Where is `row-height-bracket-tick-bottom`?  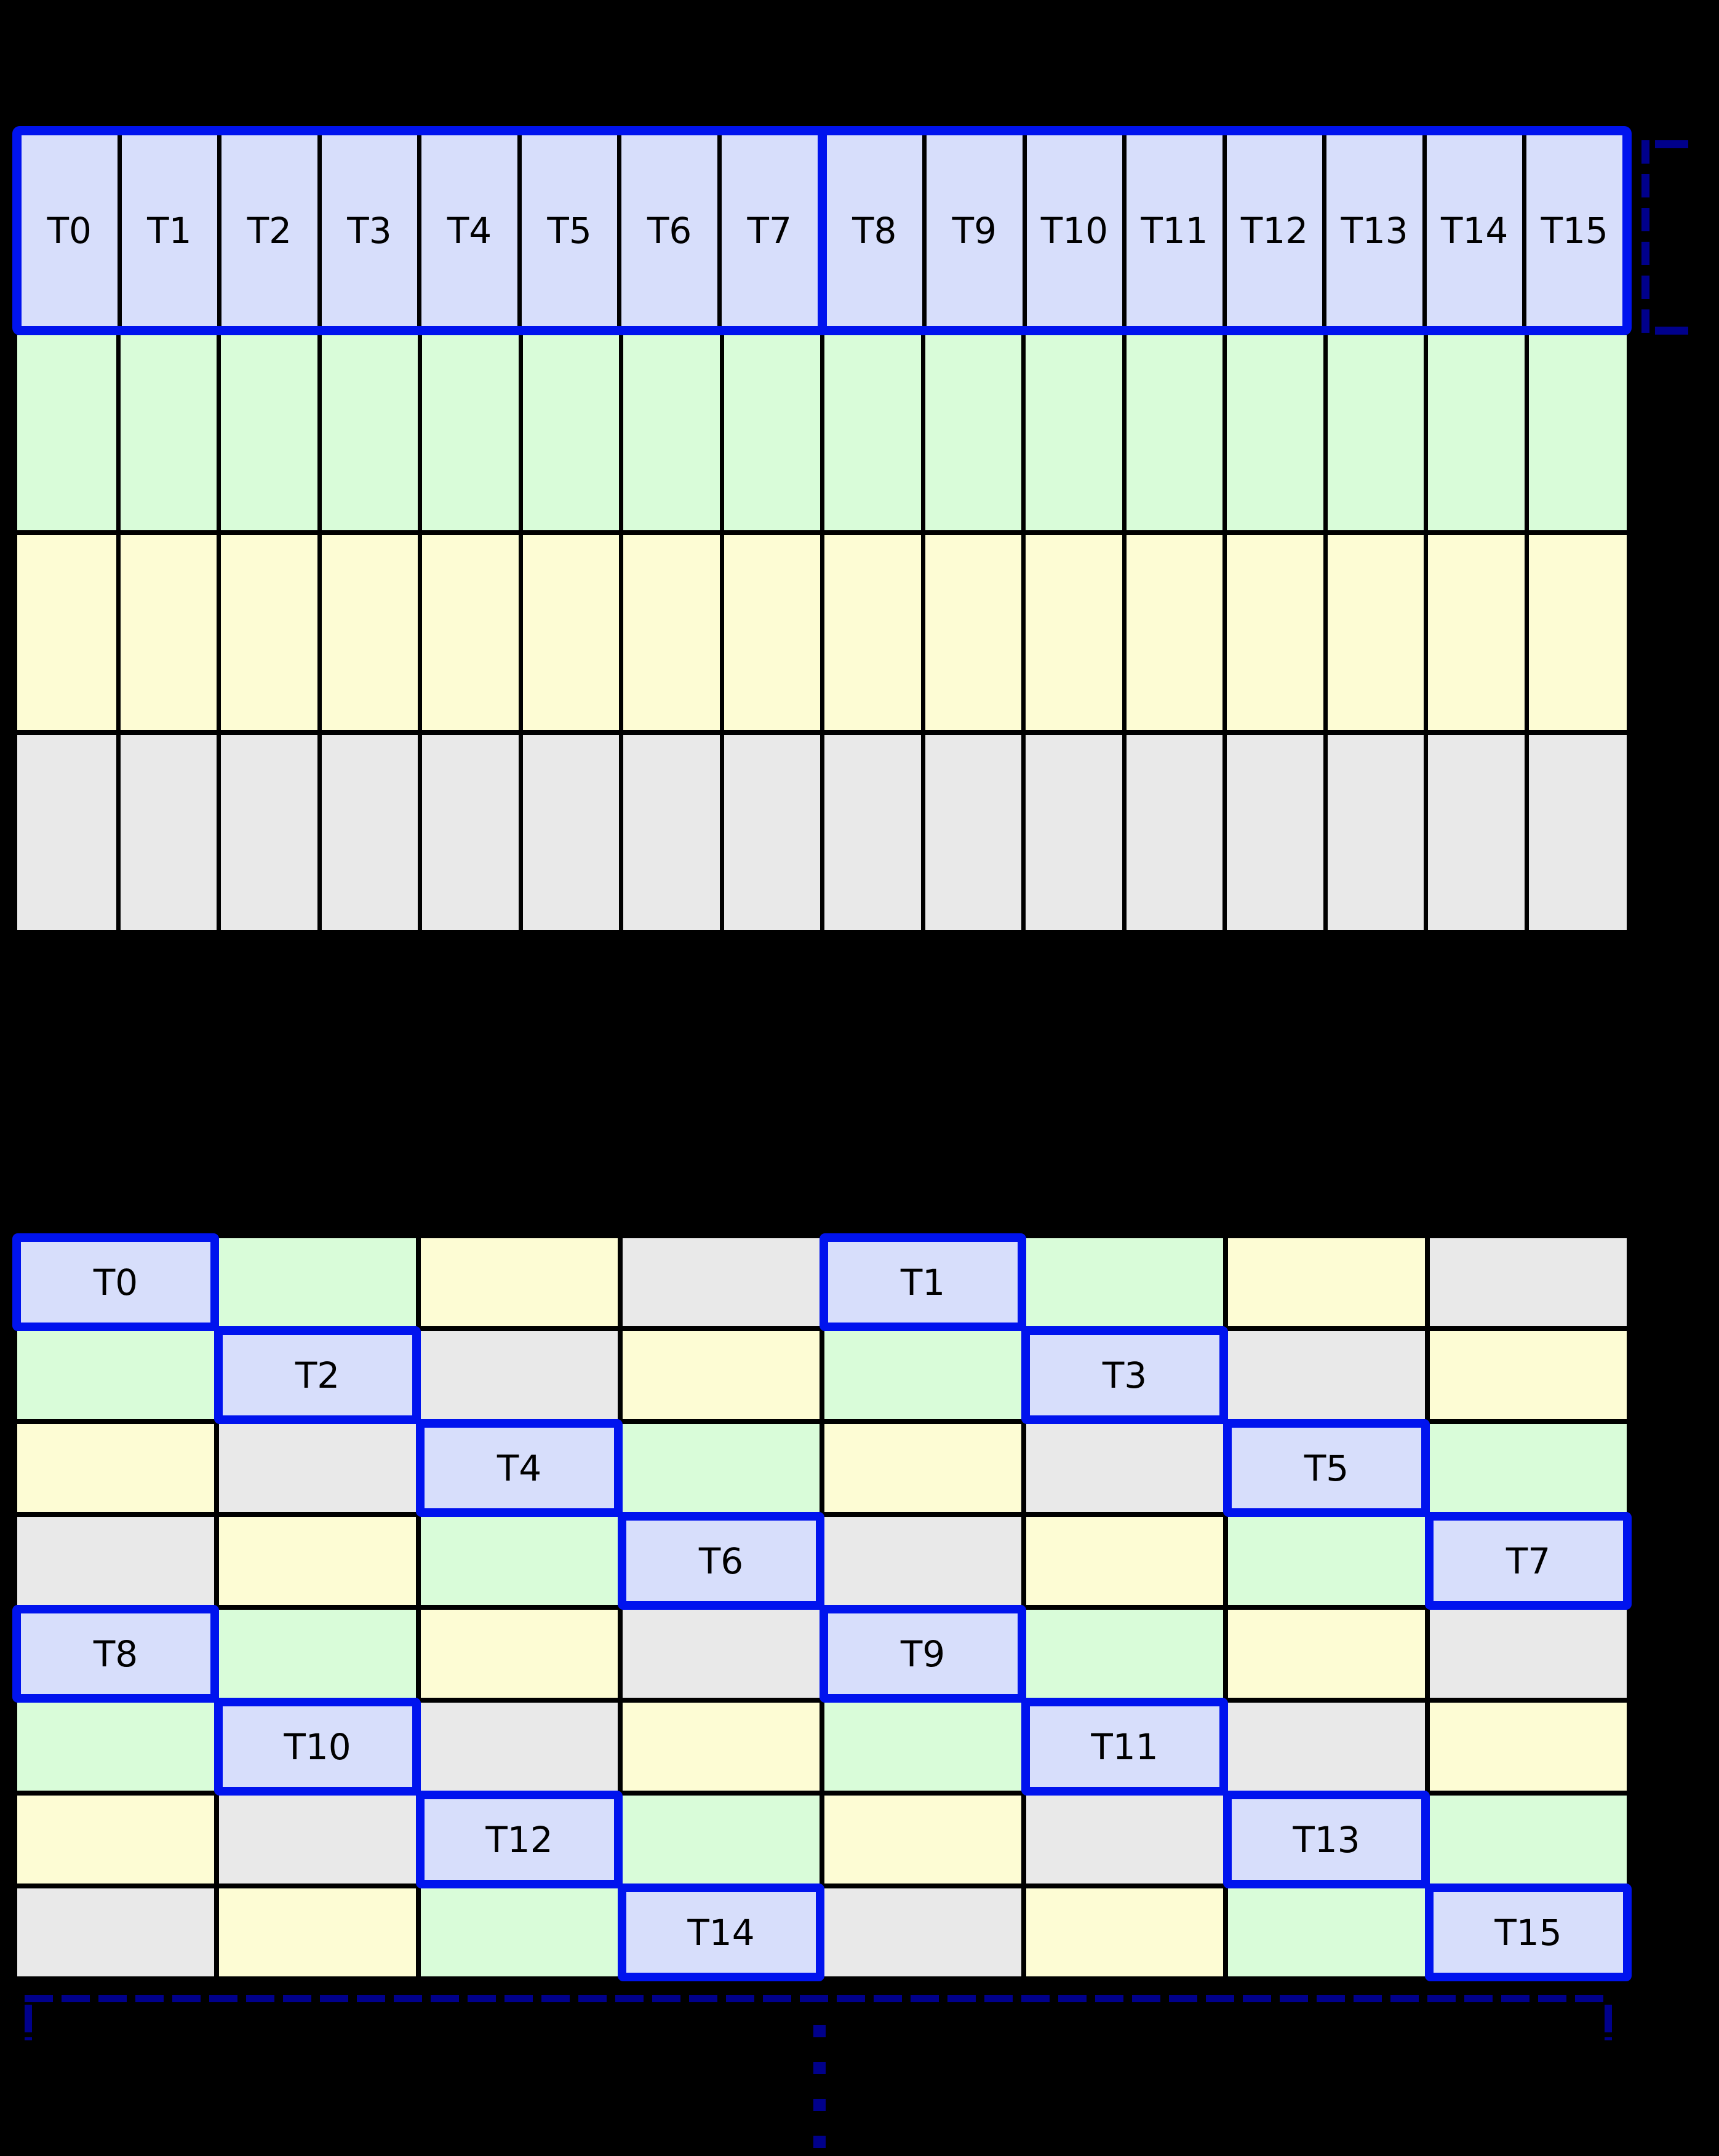 row-height-bracket-tick-bottom is located at coordinates (1672, 331).